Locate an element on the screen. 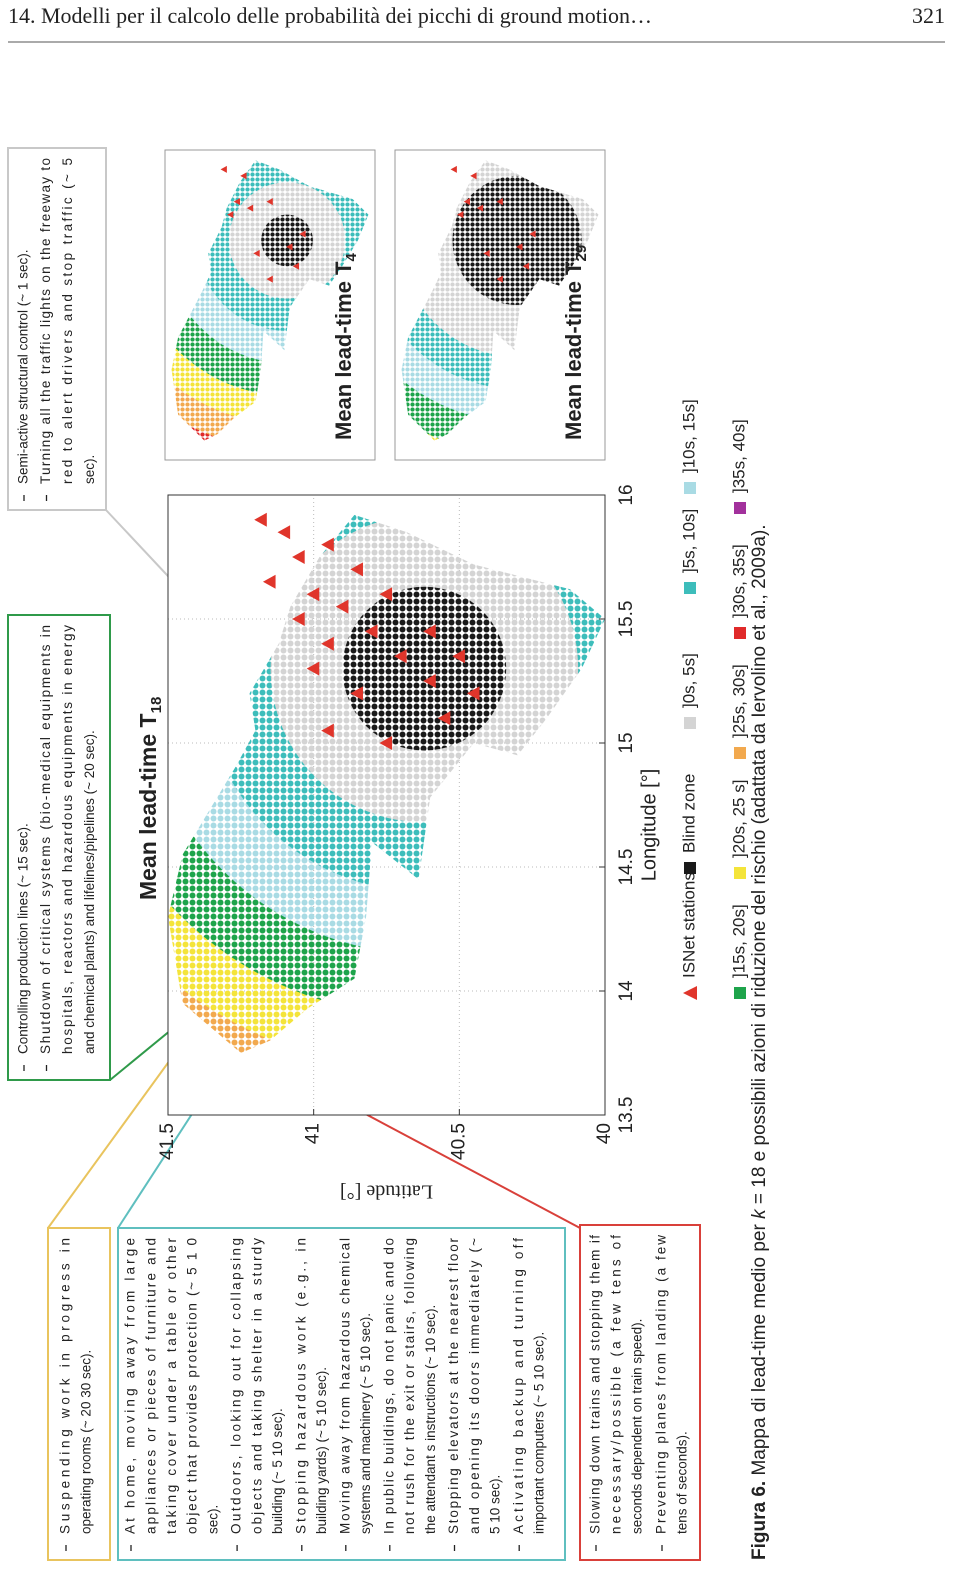 Image resolution: width=960 pixels, height=1592 pixels. box-text-line: Stopping hazardous work (e.g., in is located at coordinates (300, 1386).